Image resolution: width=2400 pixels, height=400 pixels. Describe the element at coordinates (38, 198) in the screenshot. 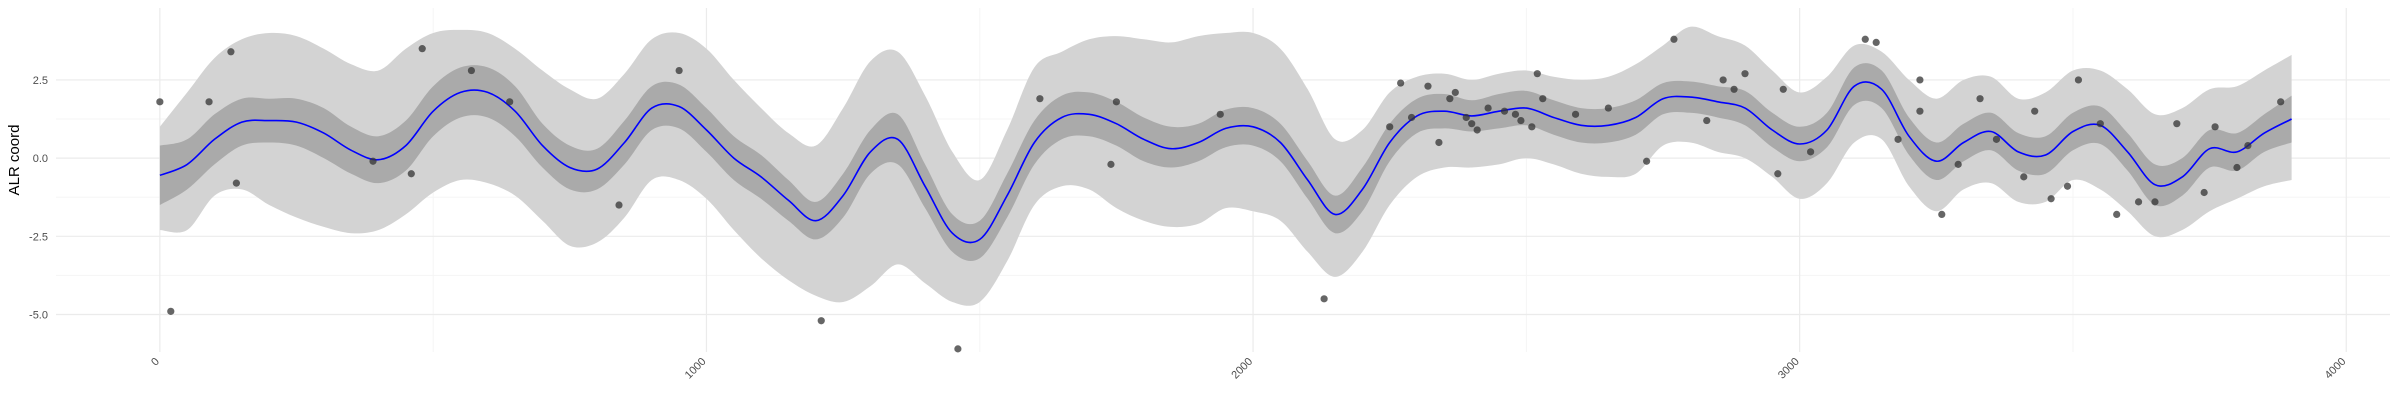

I see `y-axis-tick-labels: -5.0 -2.5 0.0 2.5` at that location.